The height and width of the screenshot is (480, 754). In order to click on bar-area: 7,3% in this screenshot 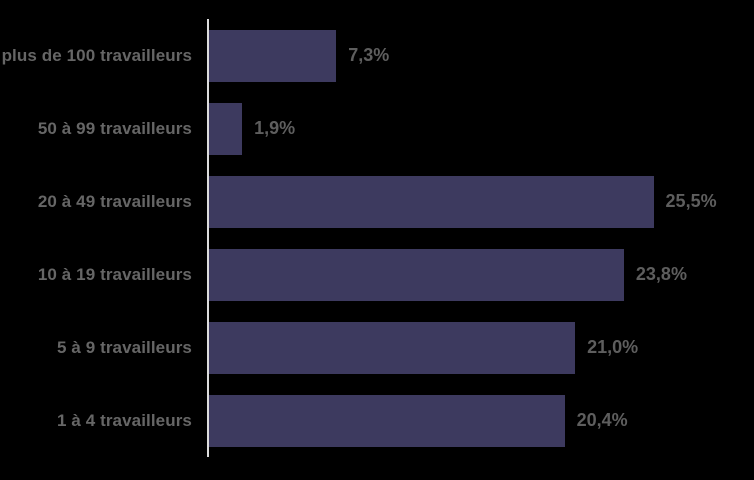, I will do `click(470, 55)`.